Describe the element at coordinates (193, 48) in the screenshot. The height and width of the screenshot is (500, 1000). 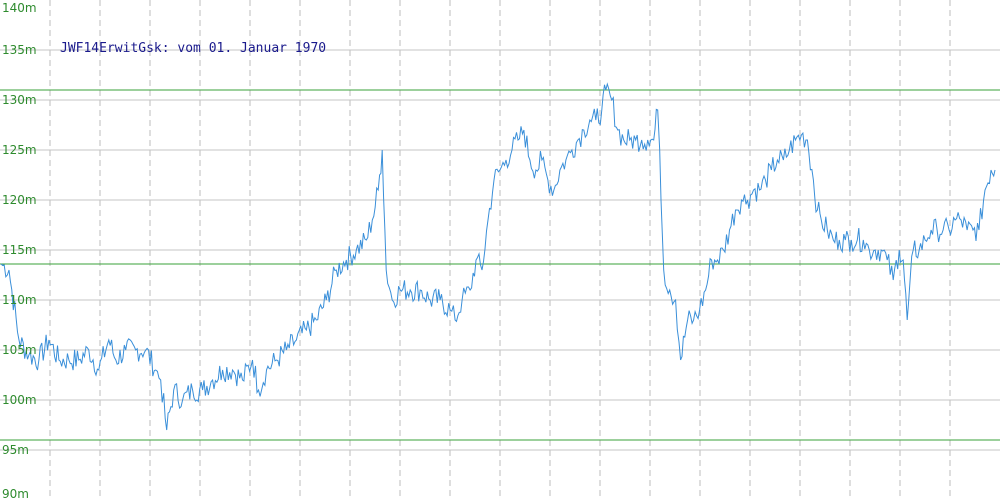
I see `chart-title: JWF14ErwitGsk: vom 01. Januar 1970` at that location.